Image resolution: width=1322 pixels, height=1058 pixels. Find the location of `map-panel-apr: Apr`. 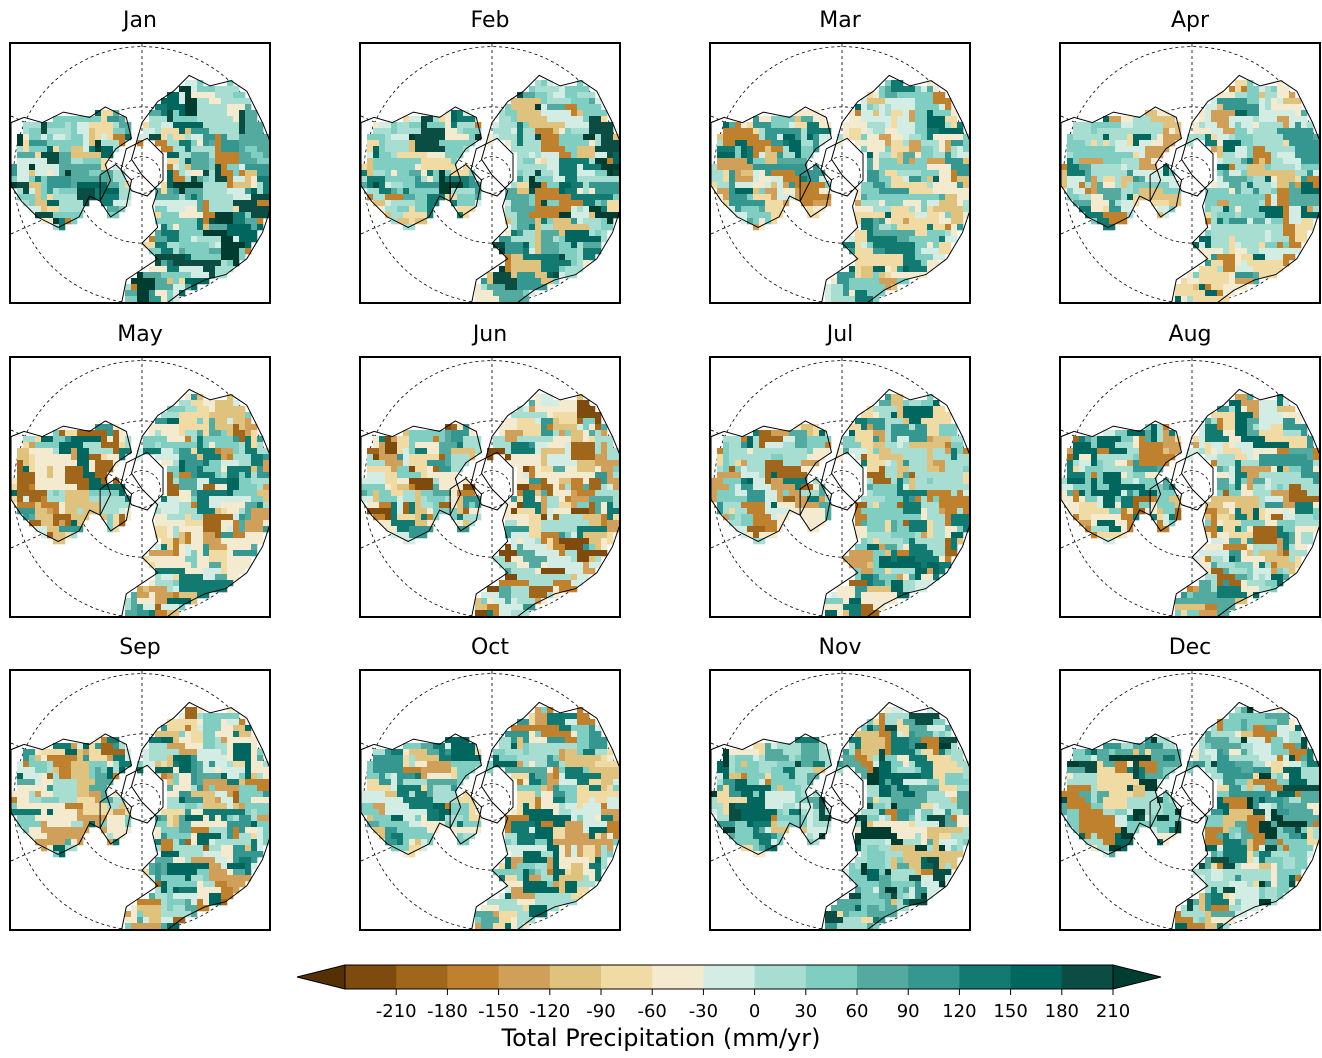

map-panel-apr: Apr is located at coordinates (1190, 156).